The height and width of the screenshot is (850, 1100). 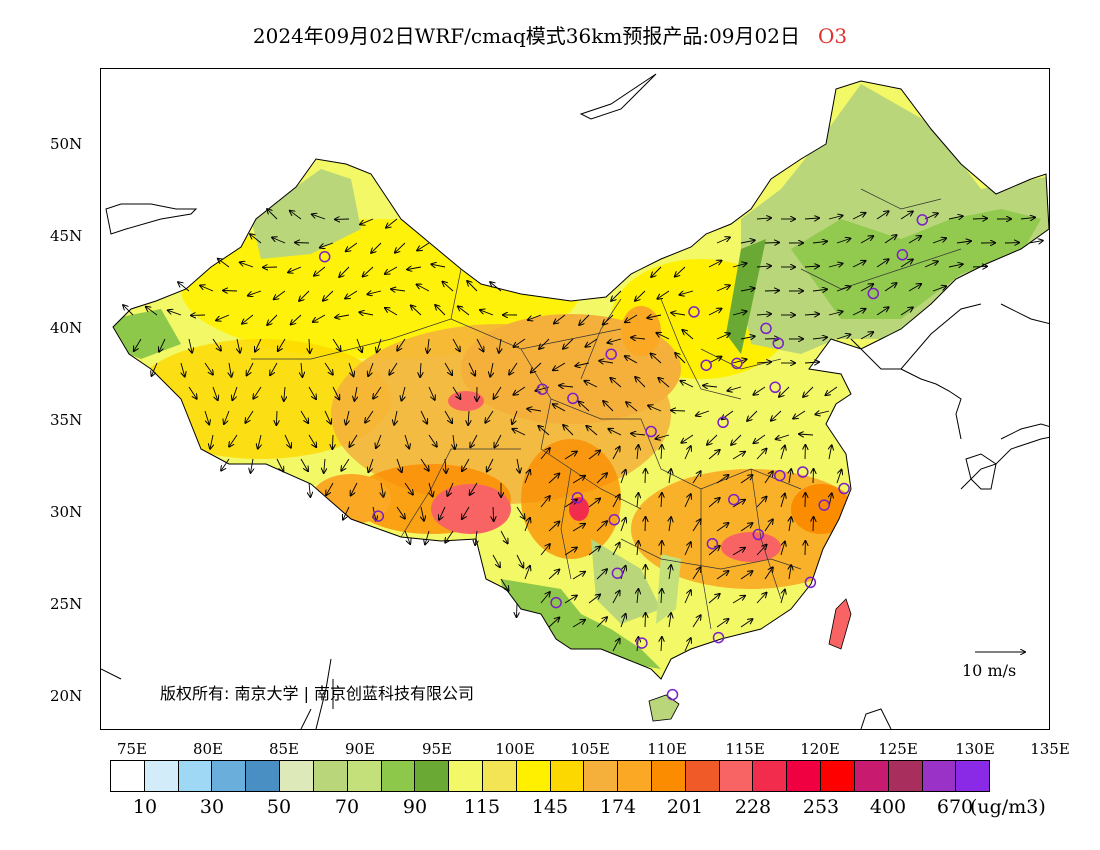 I want to click on lon-label-135: 135E, so click(x=1050, y=749).